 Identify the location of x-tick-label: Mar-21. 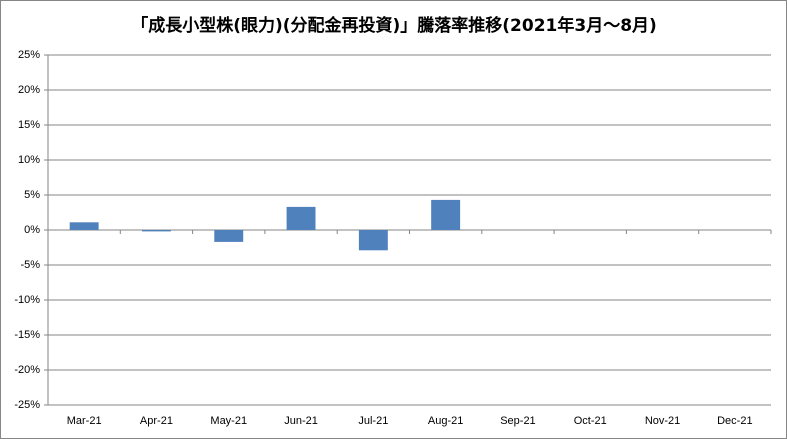
(84, 421).